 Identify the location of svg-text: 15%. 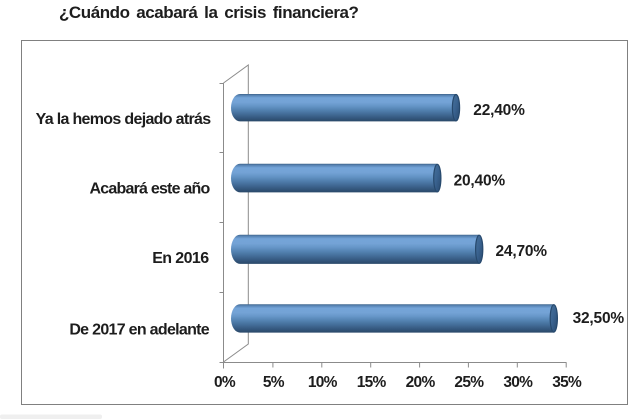
(372, 382).